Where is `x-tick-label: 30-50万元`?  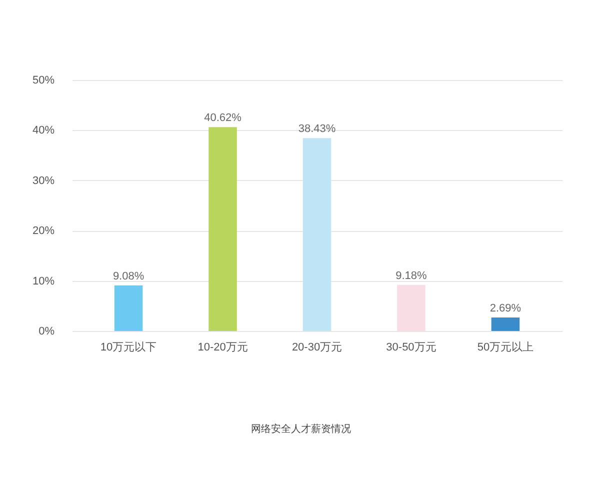
x-tick-label: 30-50万元 is located at coordinates (411, 348).